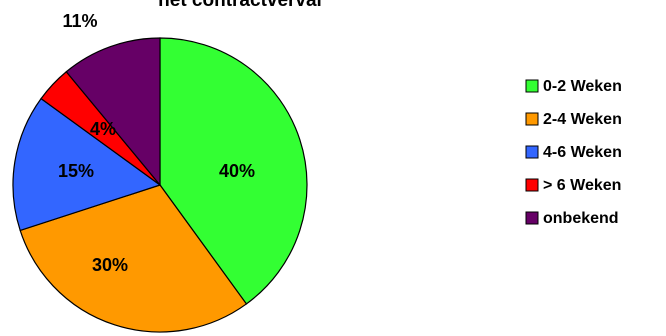 The width and height of the screenshot is (666, 336). I want to click on slice-label-5: 11%, so click(79, 21).